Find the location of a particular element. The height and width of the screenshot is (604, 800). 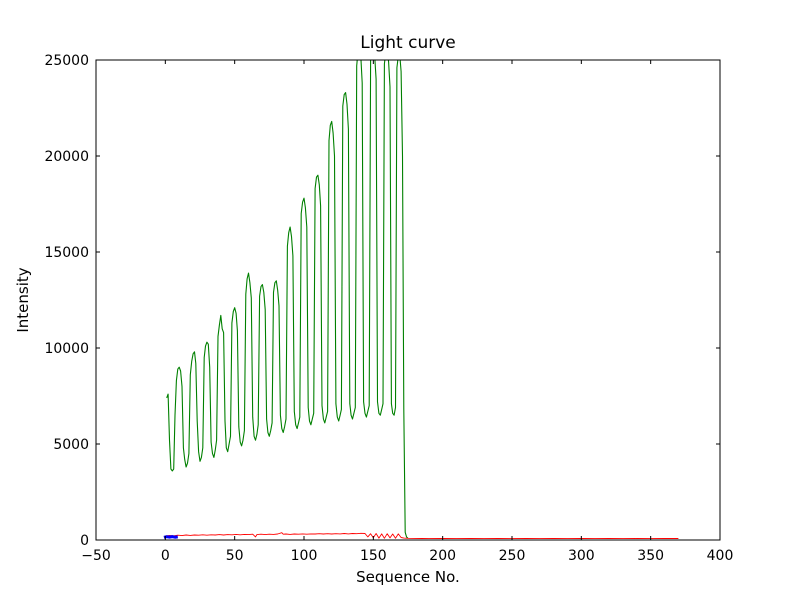

y-axis-label: Intensity is located at coordinates (23, 299).